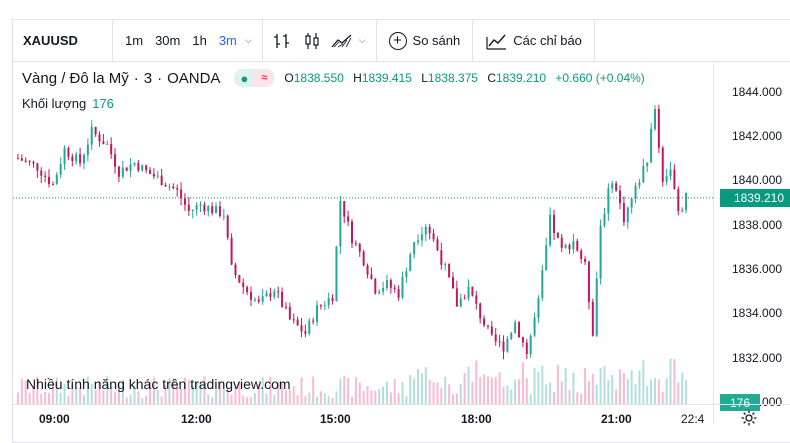  What do you see at coordinates (362, 40) in the screenshot?
I see `chart-type-dropdown-chevron-icon: ⌵` at bounding box center [362, 40].